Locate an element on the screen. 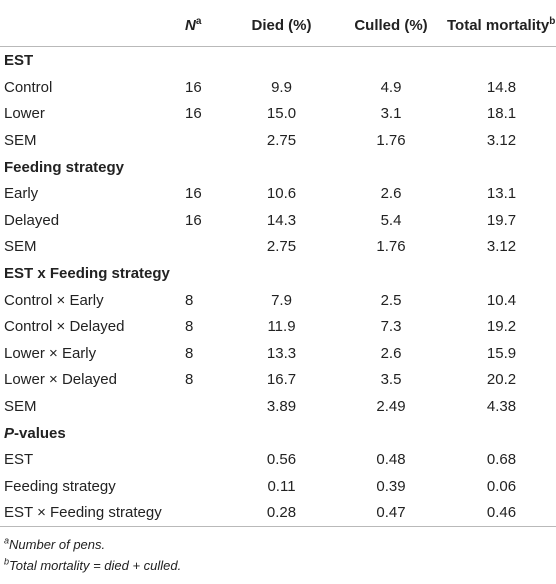 The height and width of the screenshot is (584, 556). footnote-b: bTotal mortality = died + culled. is located at coordinates (92, 565).